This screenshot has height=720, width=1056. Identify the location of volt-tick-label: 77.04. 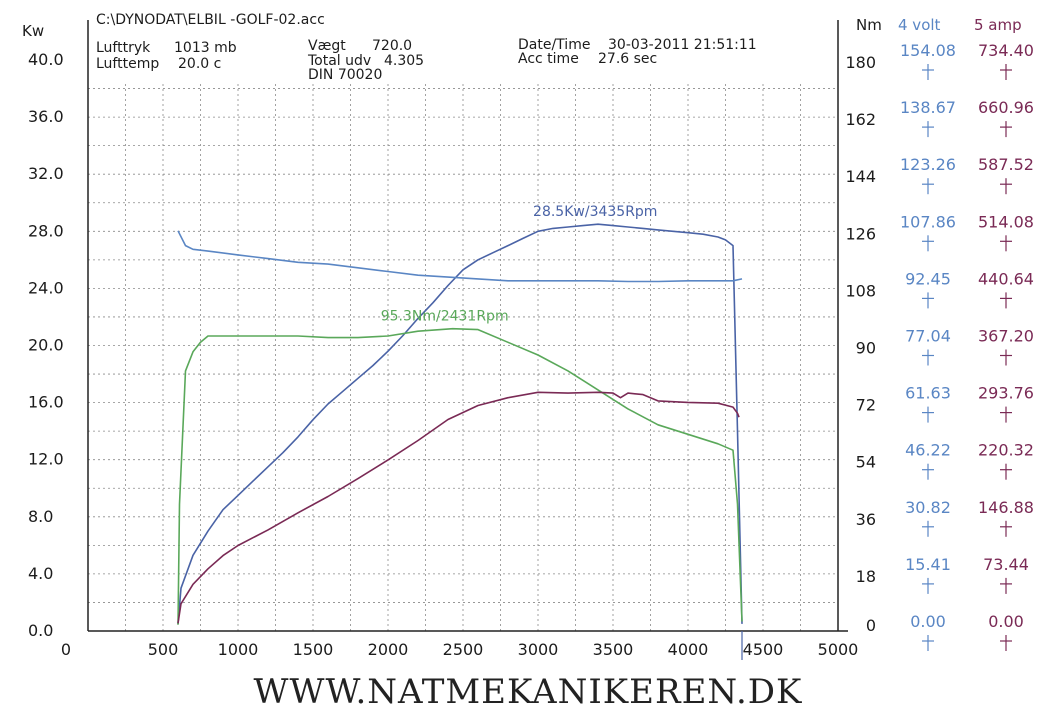
(928, 336).